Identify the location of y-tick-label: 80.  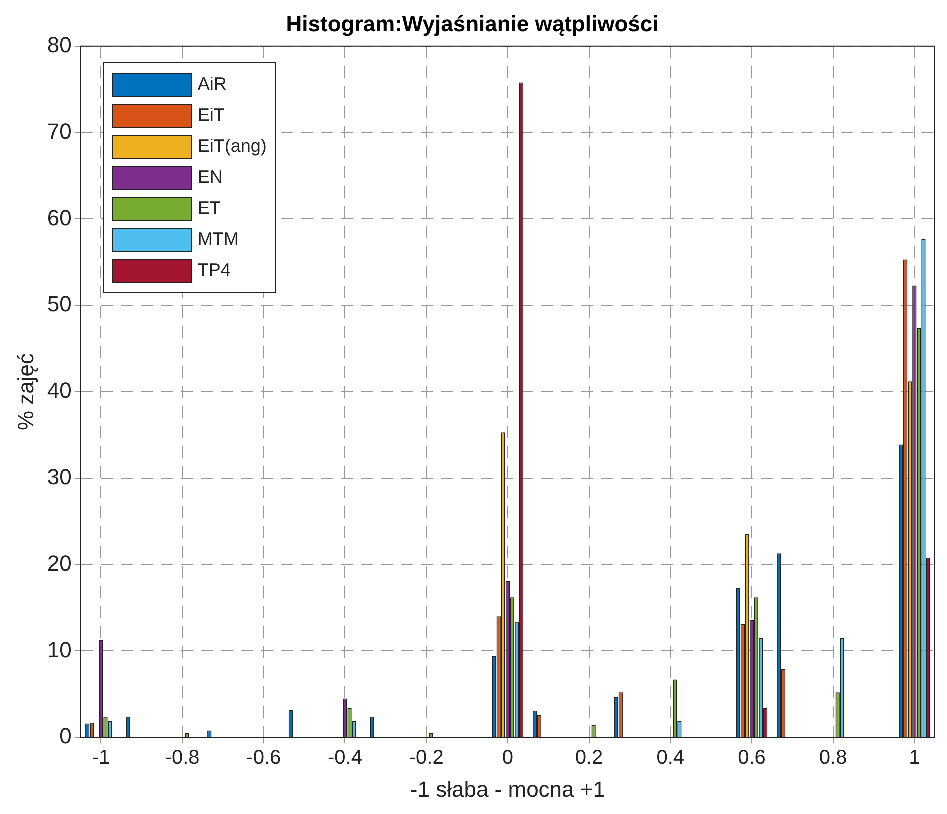
(59, 45).